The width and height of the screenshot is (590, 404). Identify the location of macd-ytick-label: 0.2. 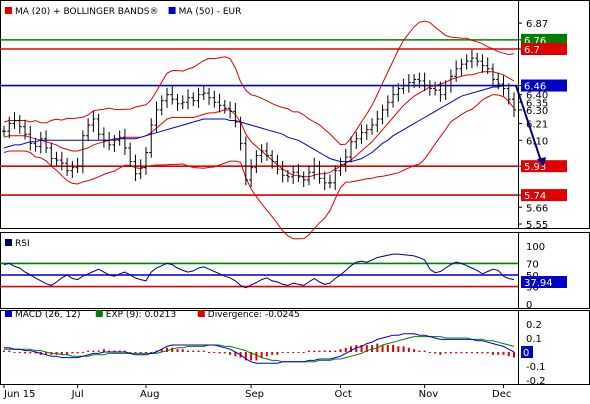
(534, 325).